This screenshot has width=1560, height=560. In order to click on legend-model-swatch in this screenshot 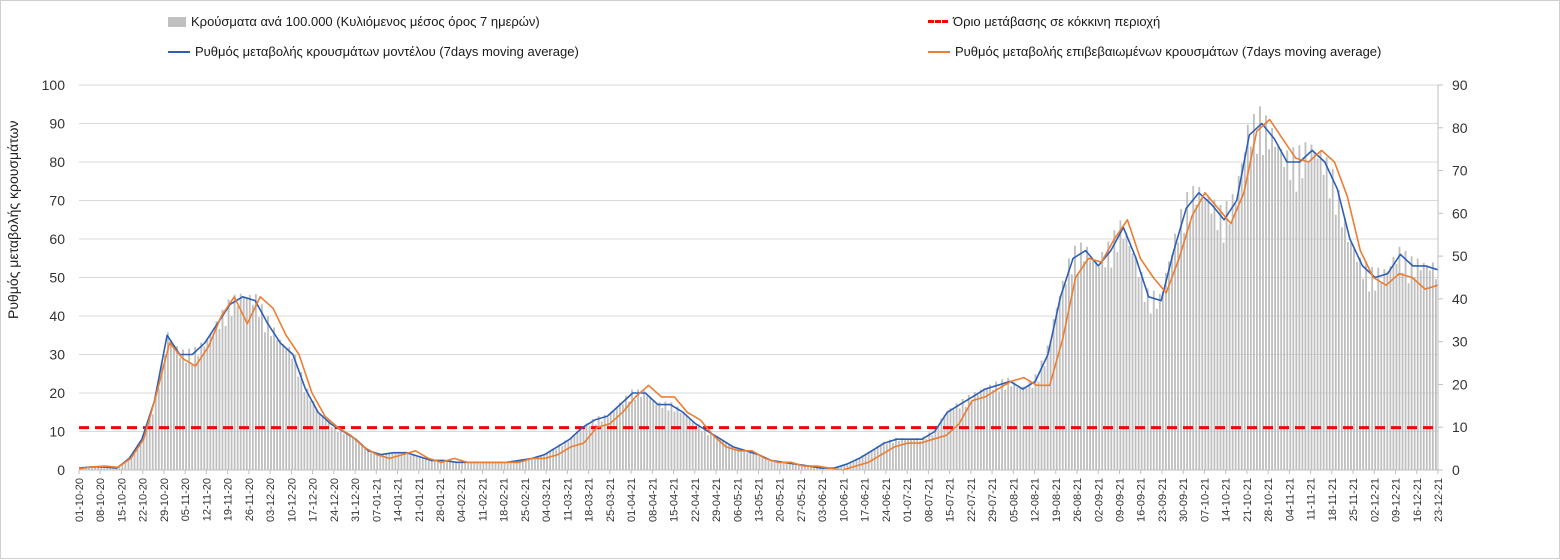, I will do `click(179, 51)`.